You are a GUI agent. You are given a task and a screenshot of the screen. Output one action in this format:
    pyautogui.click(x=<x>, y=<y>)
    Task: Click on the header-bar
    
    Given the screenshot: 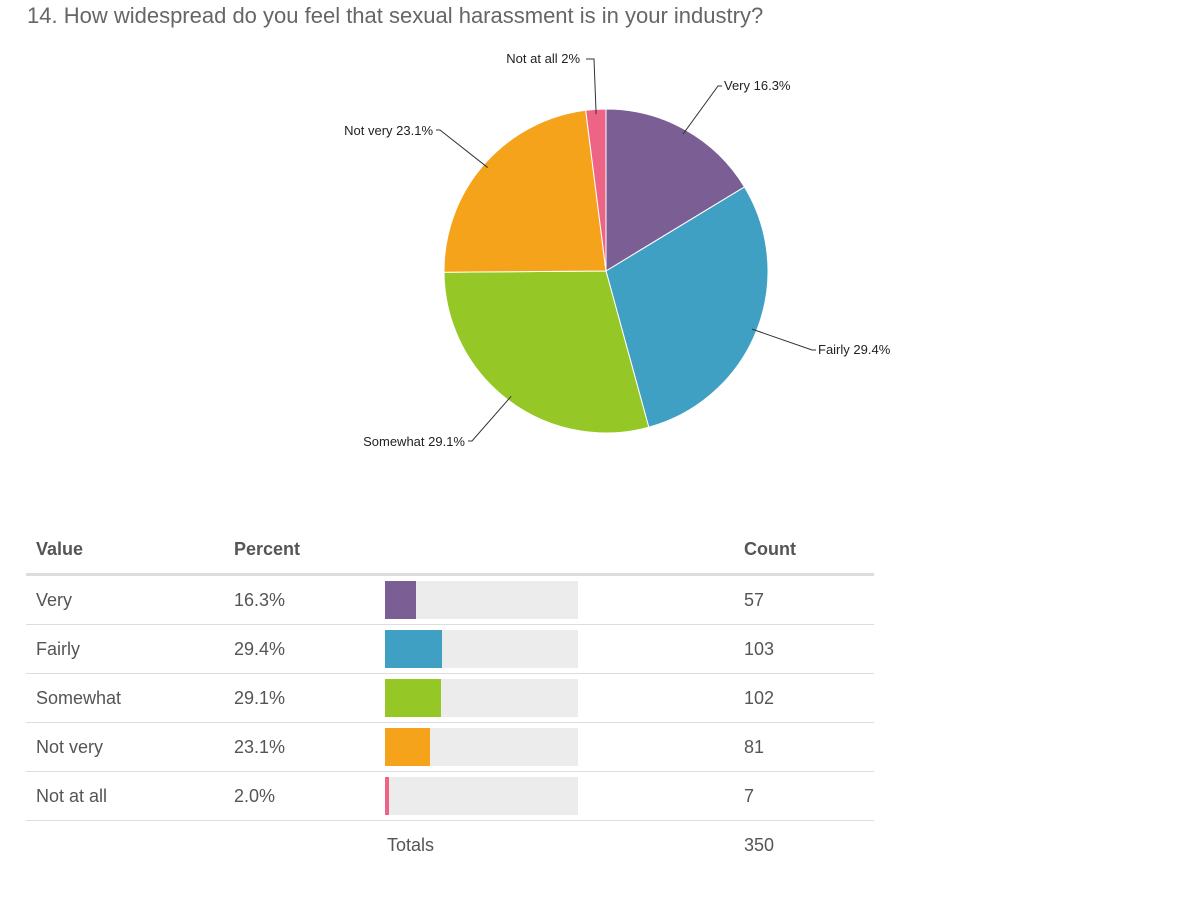 What is the action you would take?
    pyautogui.click(x=554, y=550)
    